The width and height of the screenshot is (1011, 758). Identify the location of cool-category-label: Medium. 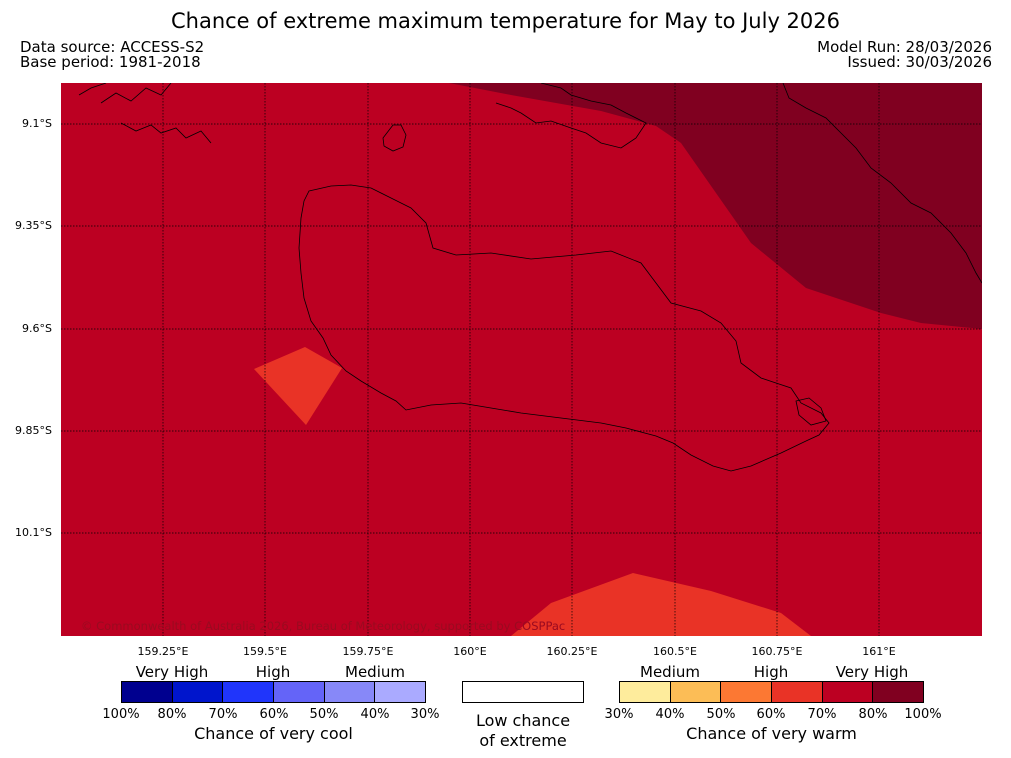
(375, 672).